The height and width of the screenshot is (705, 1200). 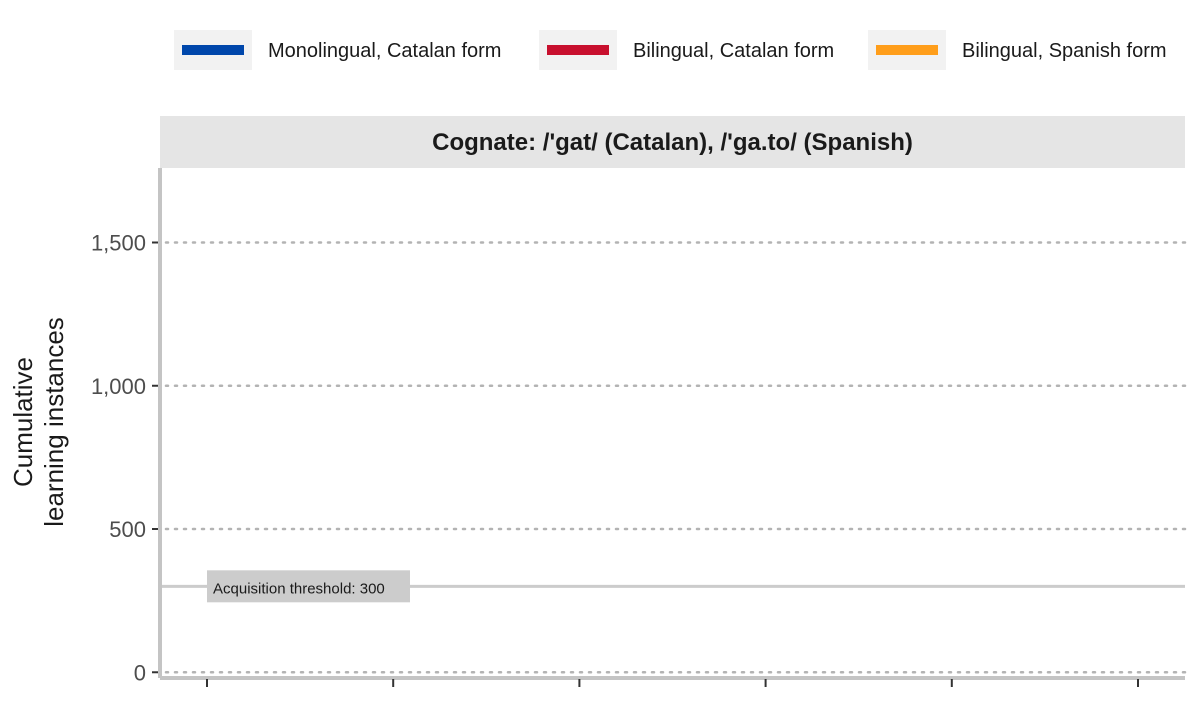 I want to click on legend-label: Monolingual, Catalan form, so click(x=384, y=51).